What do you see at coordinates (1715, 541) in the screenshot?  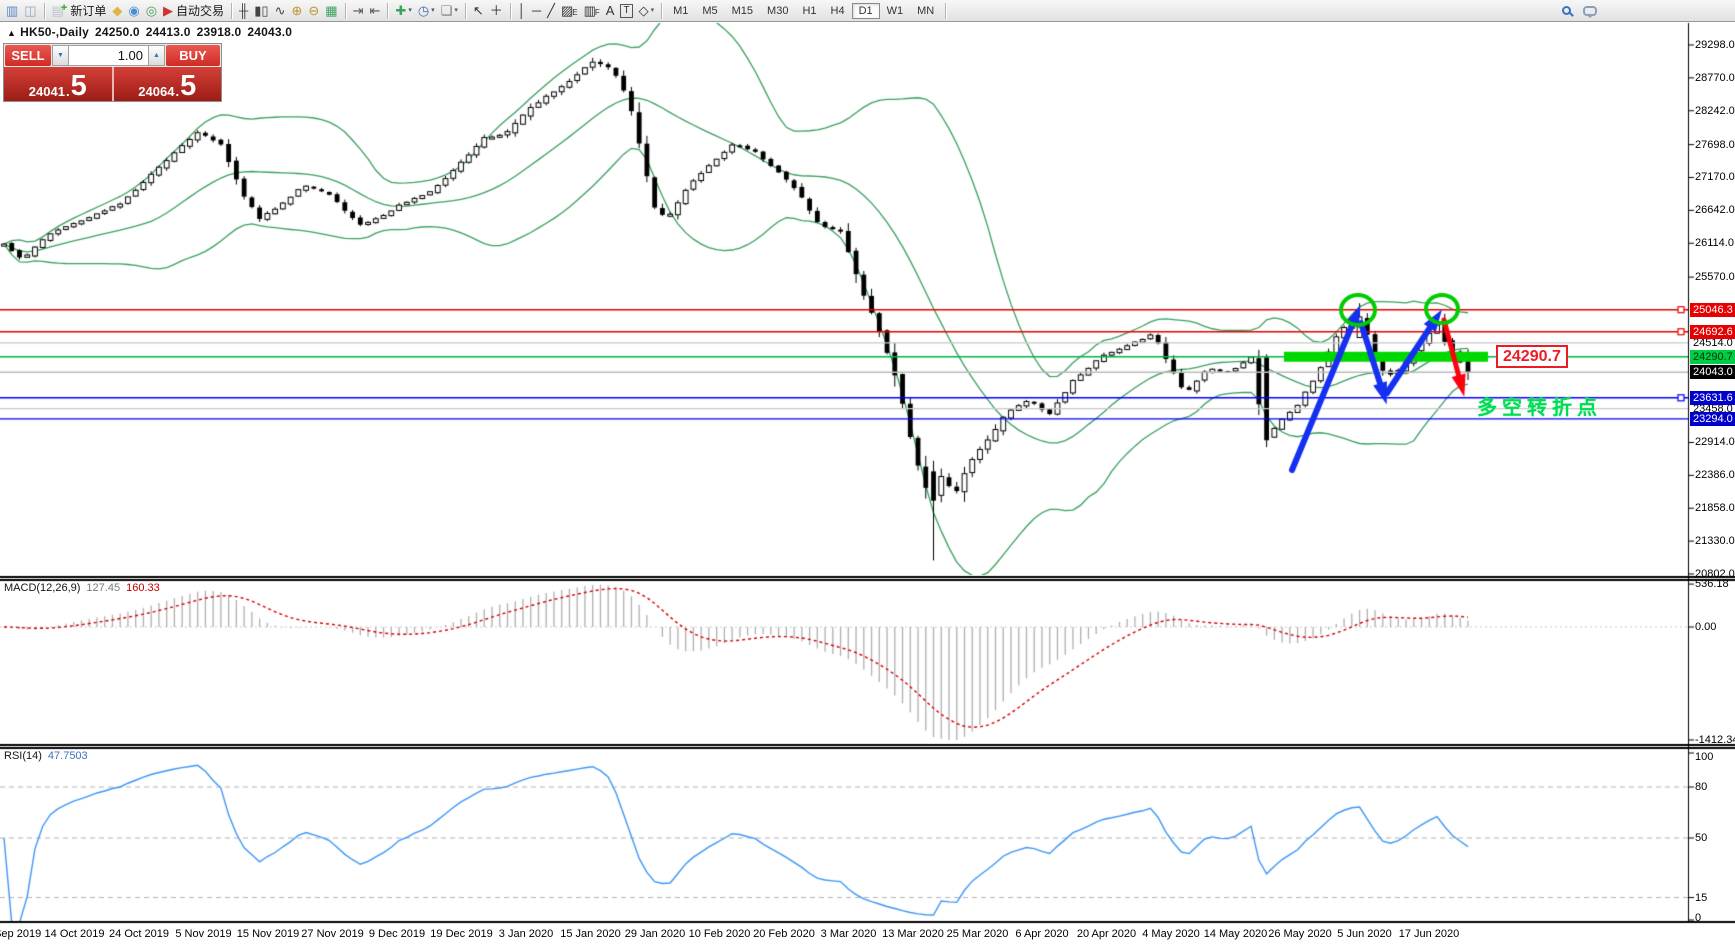 I see `price-tick-label: 21330.0` at bounding box center [1715, 541].